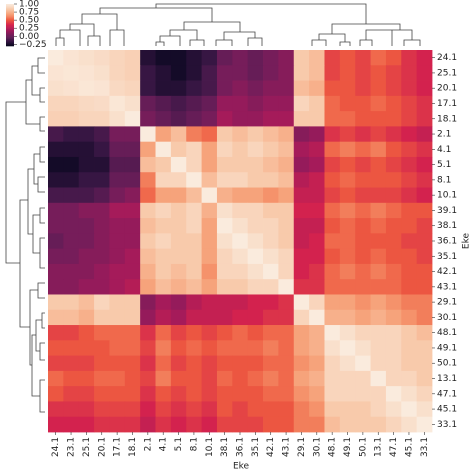 The height and width of the screenshot is (474, 474). What do you see at coordinates (394, 447) in the screenshot?
I see `x-tick-label: 47.1` at bounding box center [394, 447].